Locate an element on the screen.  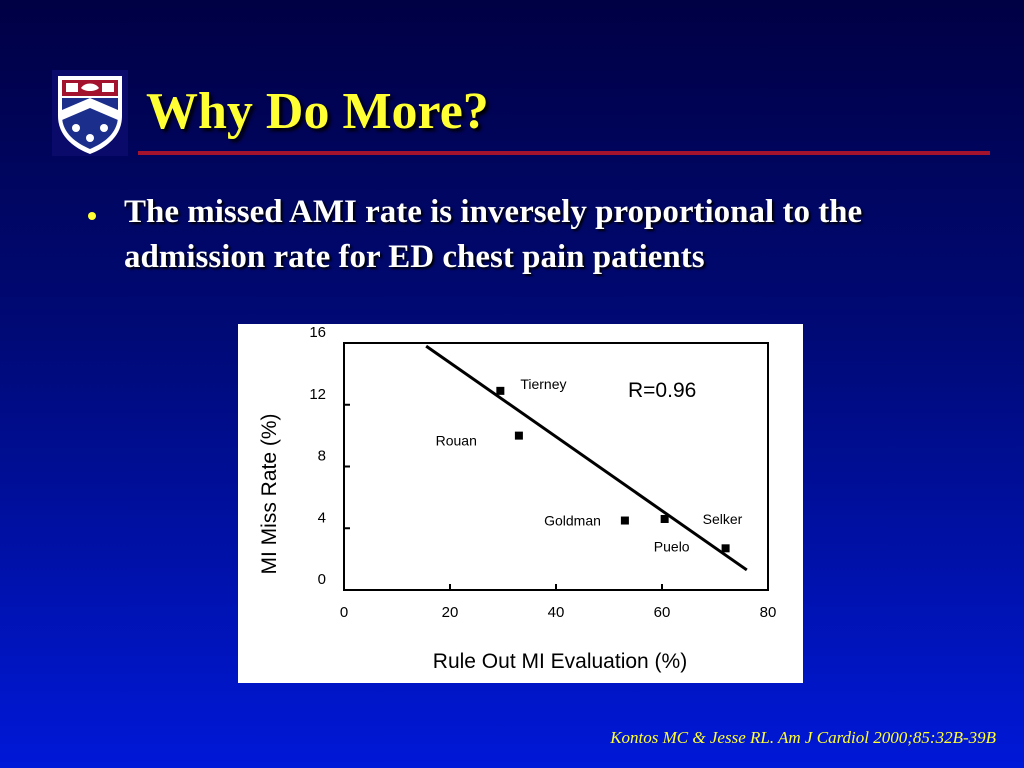
shield-book-left is located at coordinates (72, 87).